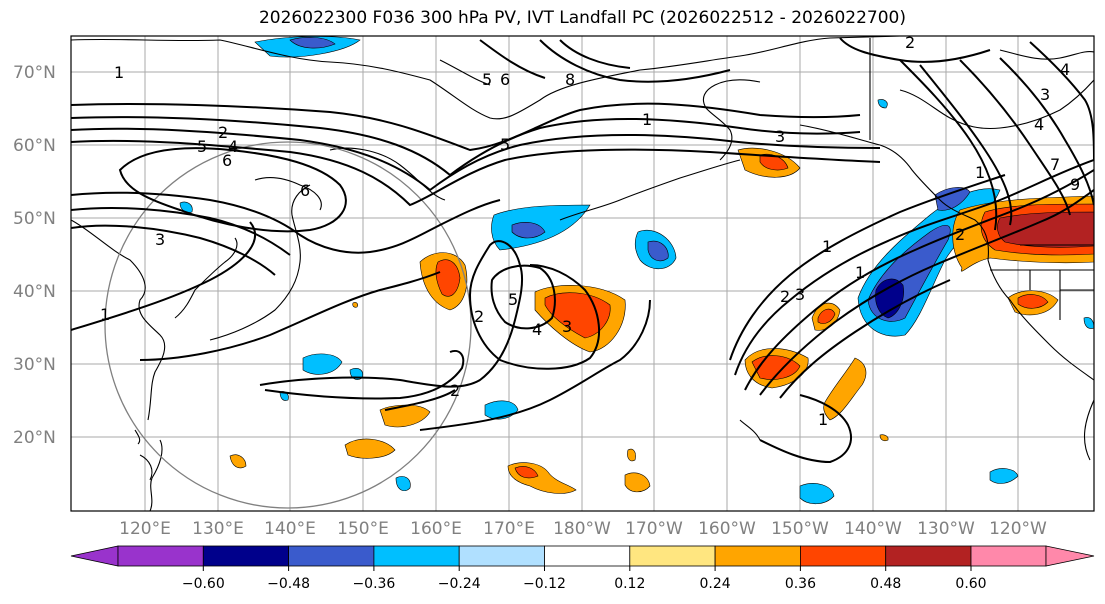 This screenshot has width=1105, height=604. I want to click on lat-label: 20°N, so click(34, 438).